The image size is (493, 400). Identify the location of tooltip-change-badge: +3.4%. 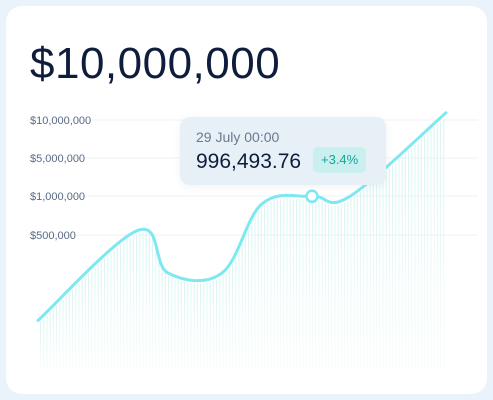
(340, 160).